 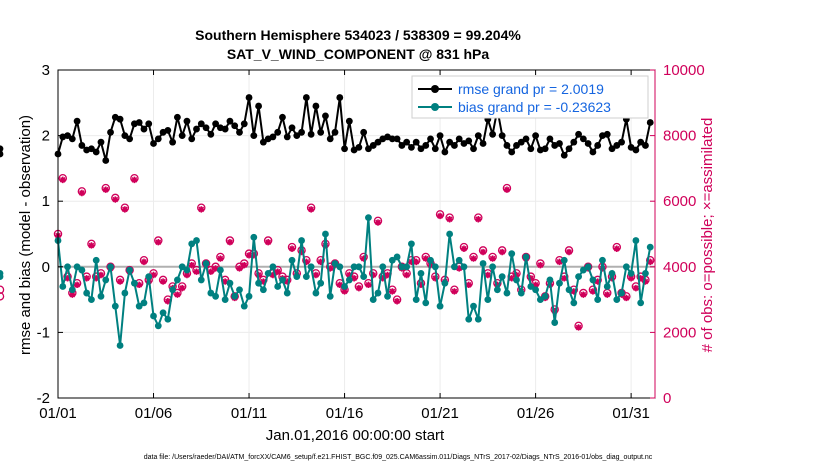 What do you see at coordinates (25, 235) in the screenshot?
I see `y-left-axis-label: rmse and bias (model - observation)` at bounding box center [25, 235].